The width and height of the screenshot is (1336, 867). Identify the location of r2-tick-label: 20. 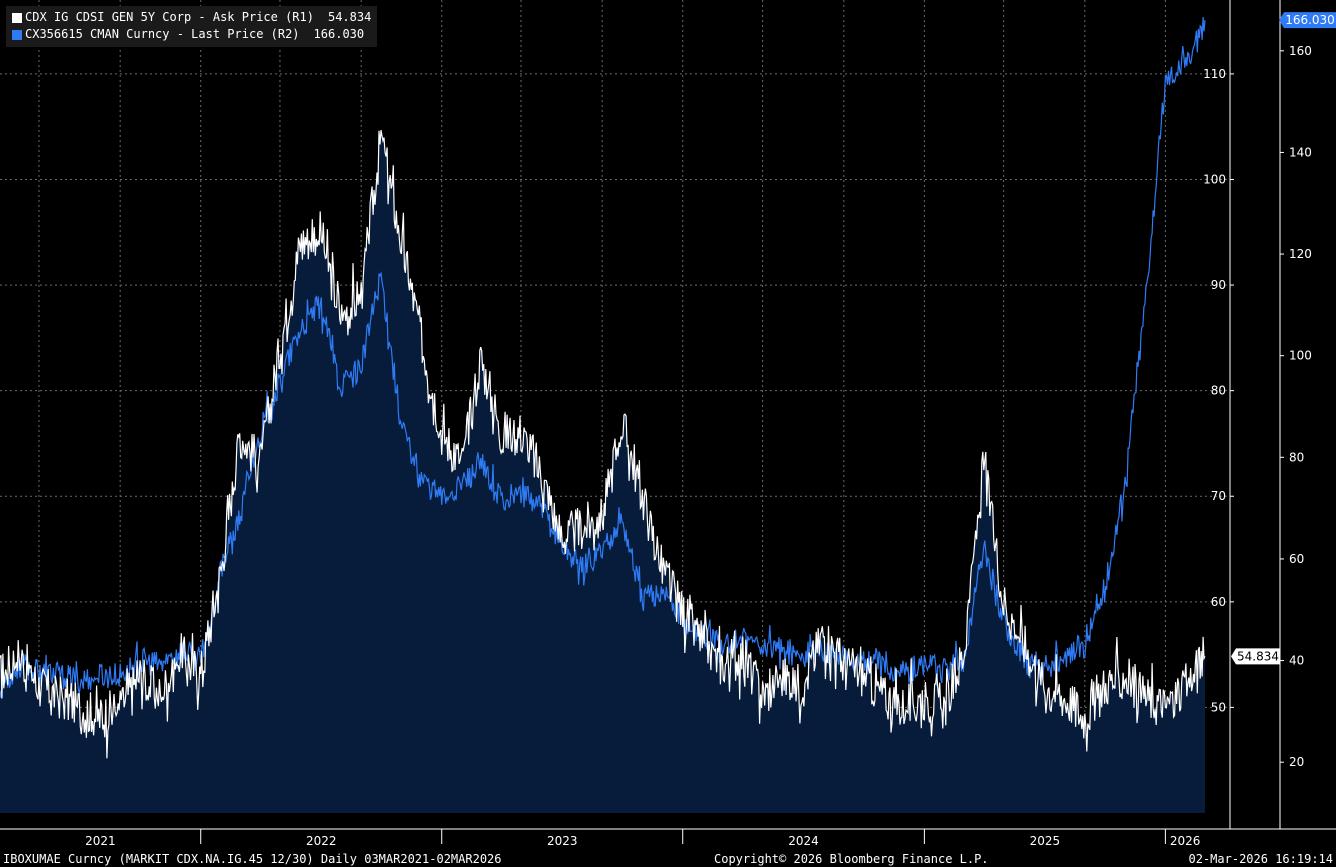
(1296, 762).